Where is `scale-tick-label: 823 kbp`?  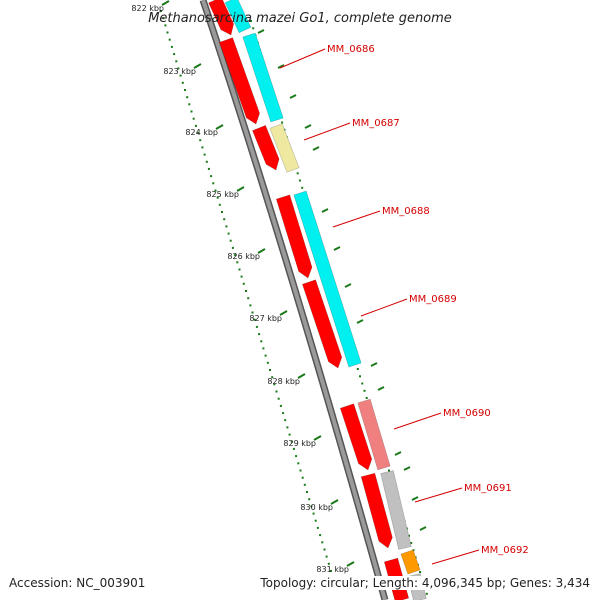
scale-tick-label: 823 kbp is located at coordinates (179, 71).